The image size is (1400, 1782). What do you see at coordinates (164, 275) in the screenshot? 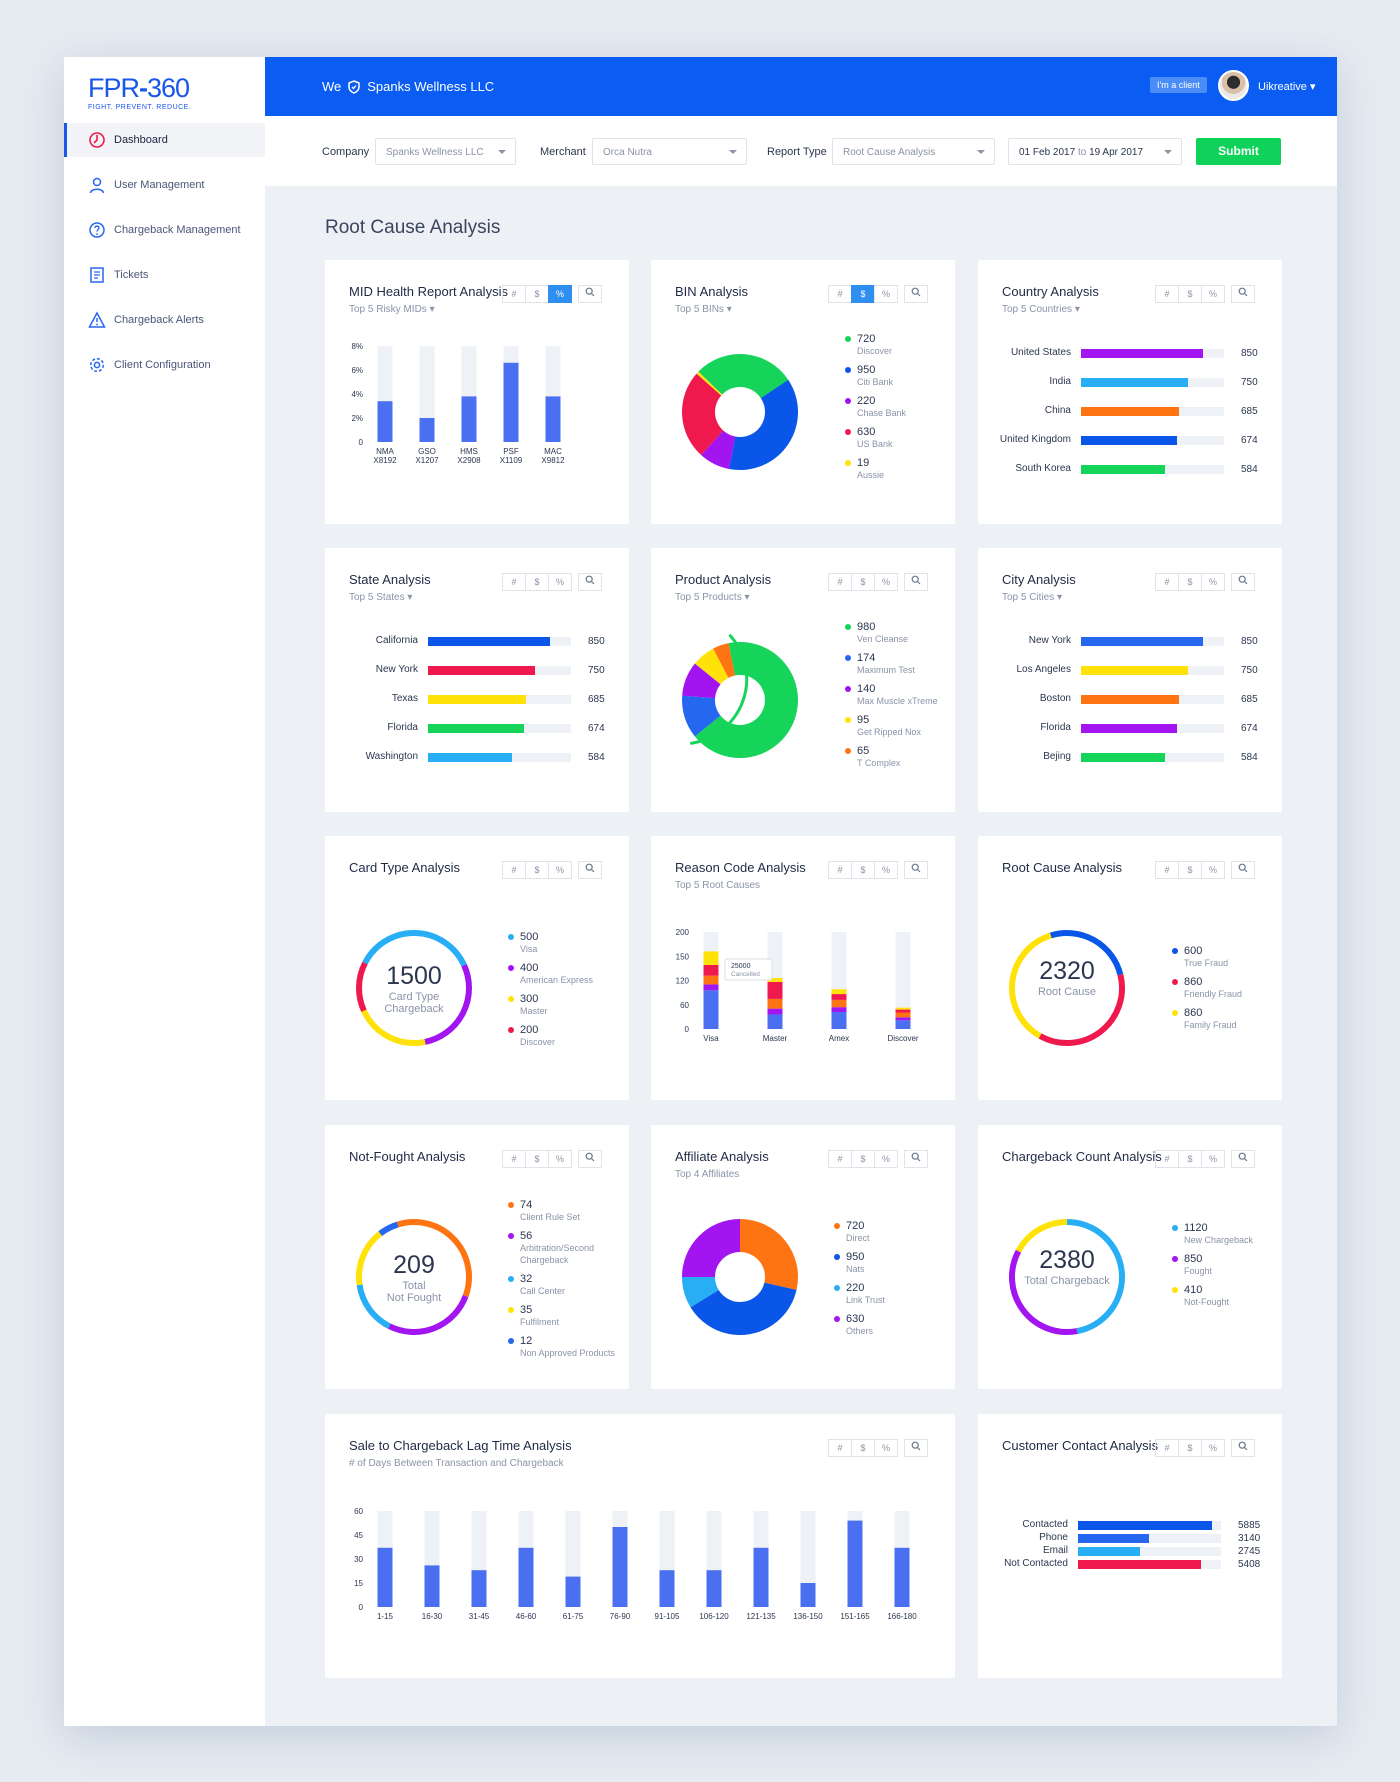
I see `sidebar-item-tickets: Tickets` at bounding box center [164, 275].